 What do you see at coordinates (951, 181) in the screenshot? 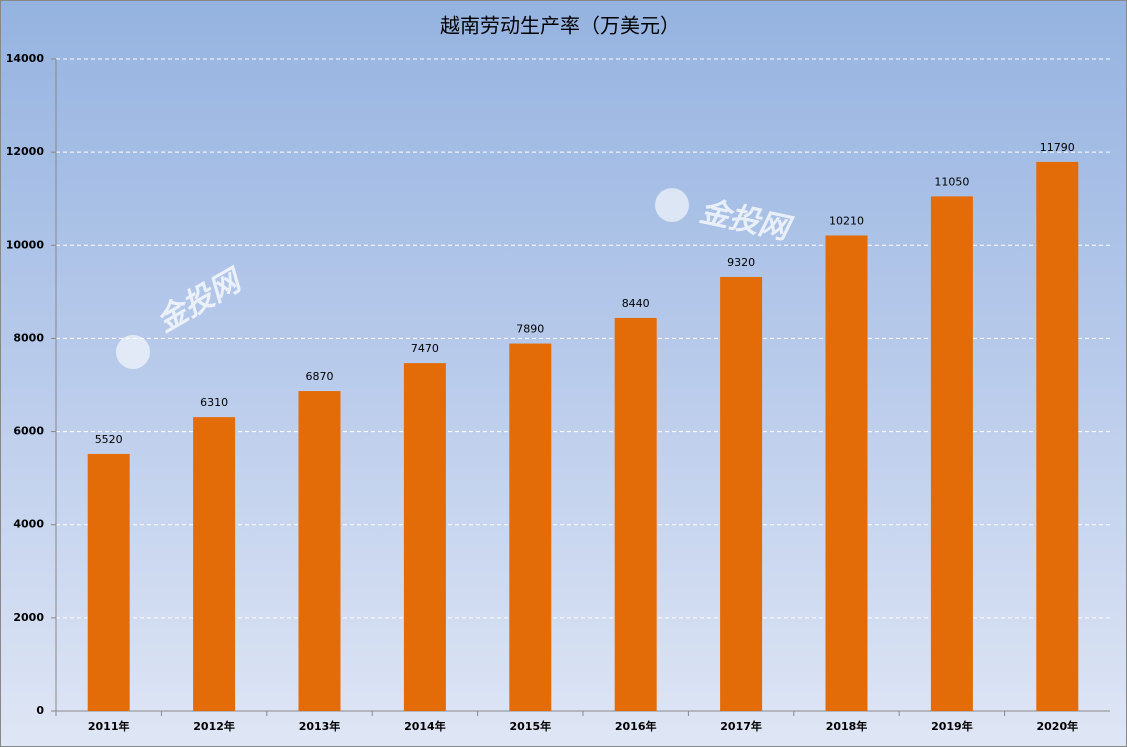
I see `value-label: 11050` at bounding box center [951, 181].